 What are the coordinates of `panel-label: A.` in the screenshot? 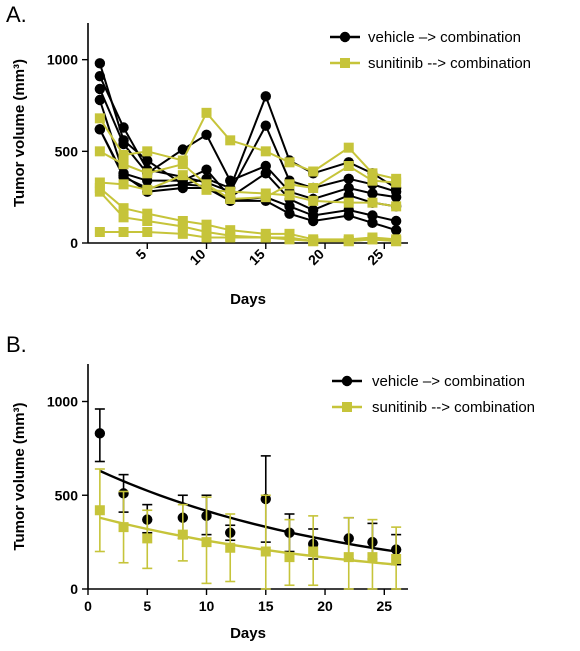 It's located at (16, 14).